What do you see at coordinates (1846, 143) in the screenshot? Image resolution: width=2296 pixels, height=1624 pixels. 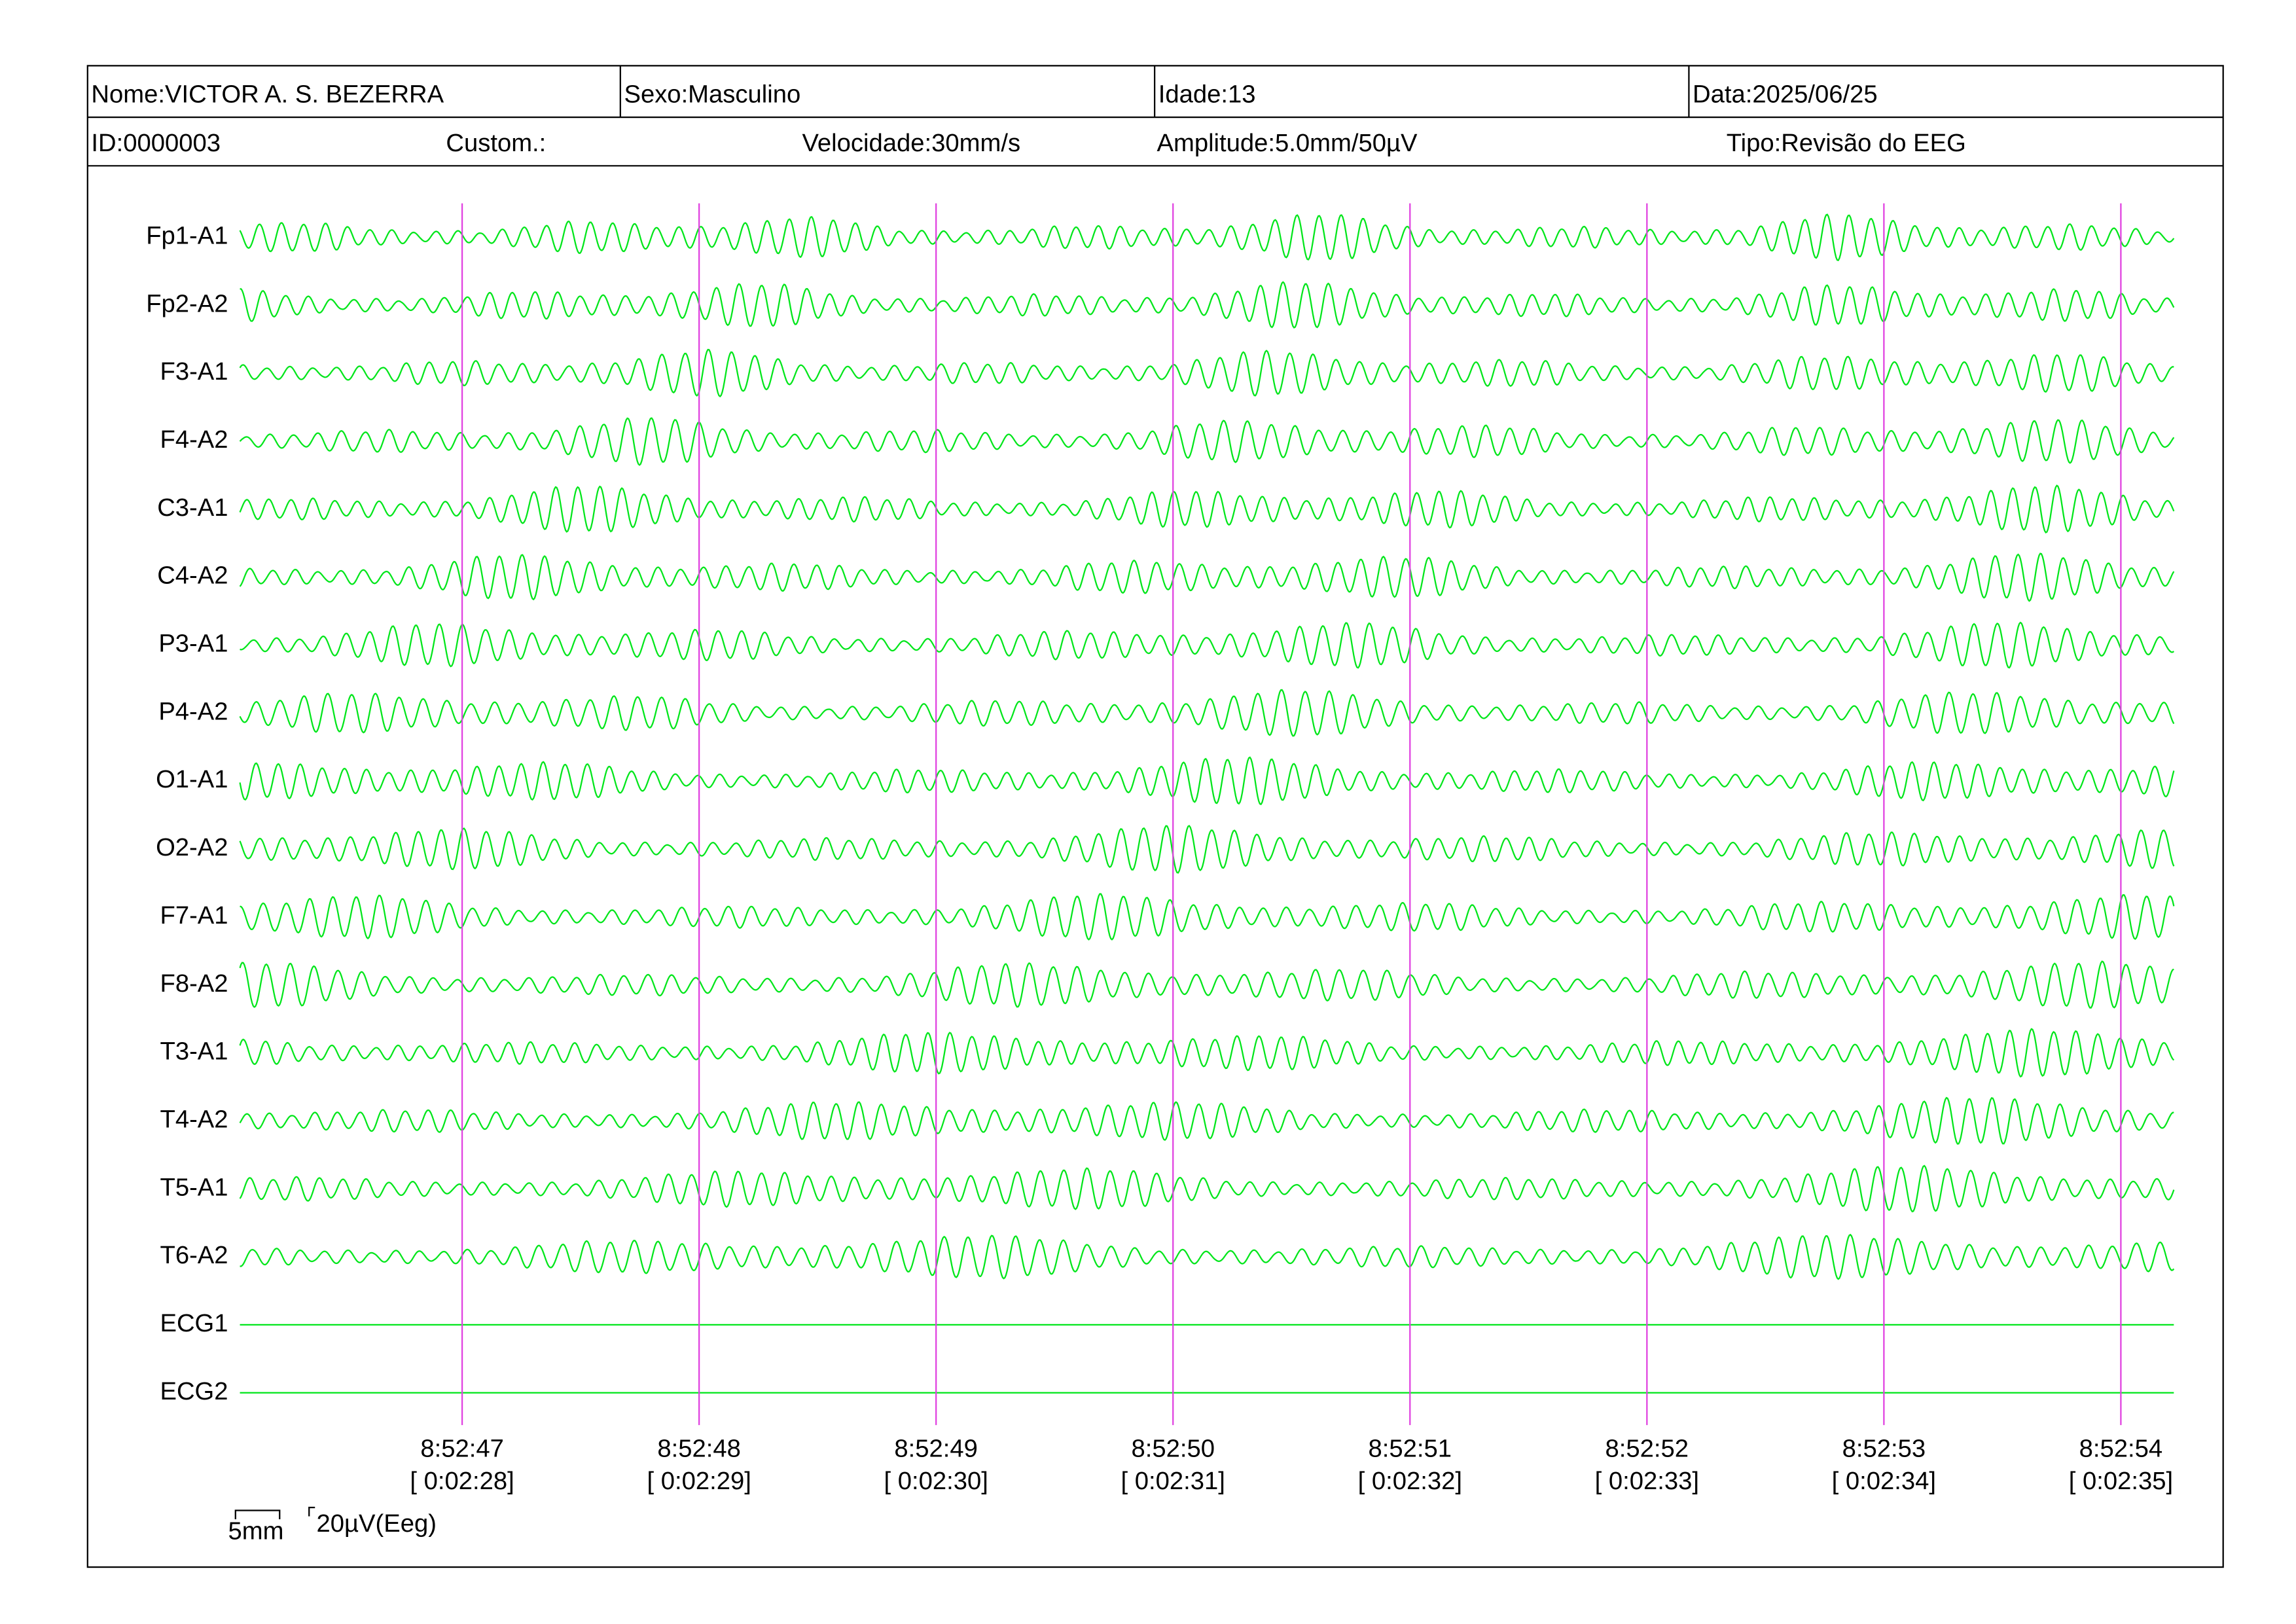 I see `record-type: Tipo:Revisão do EEG` at bounding box center [1846, 143].